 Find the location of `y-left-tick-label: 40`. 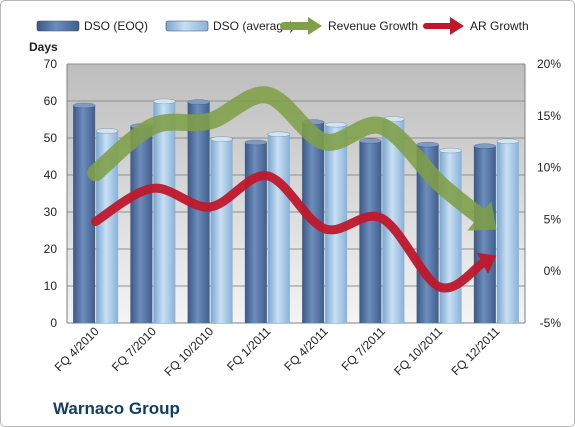

y-left-tick-label: 40 is located at coordinates (51, 175).